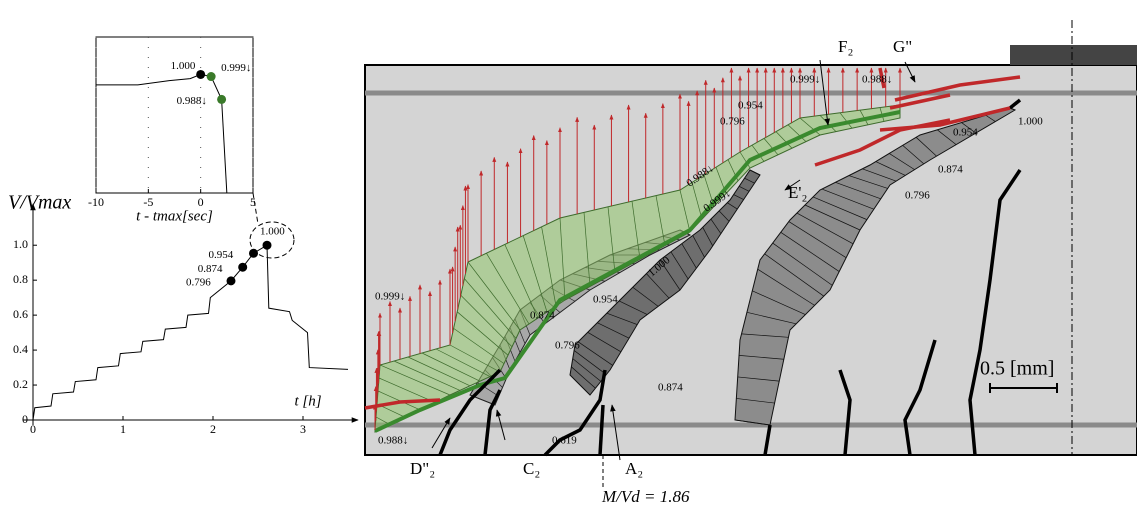  I want to click on label: 0.988↓, so click(393, 441).